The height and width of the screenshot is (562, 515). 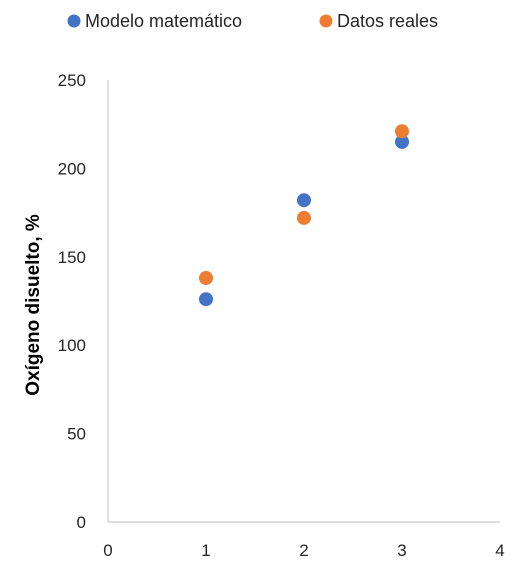 What do you see at coordinates (72, 345) in the screenshot?
I see `y-tick-label: 100` at bounding box center [72, 345].